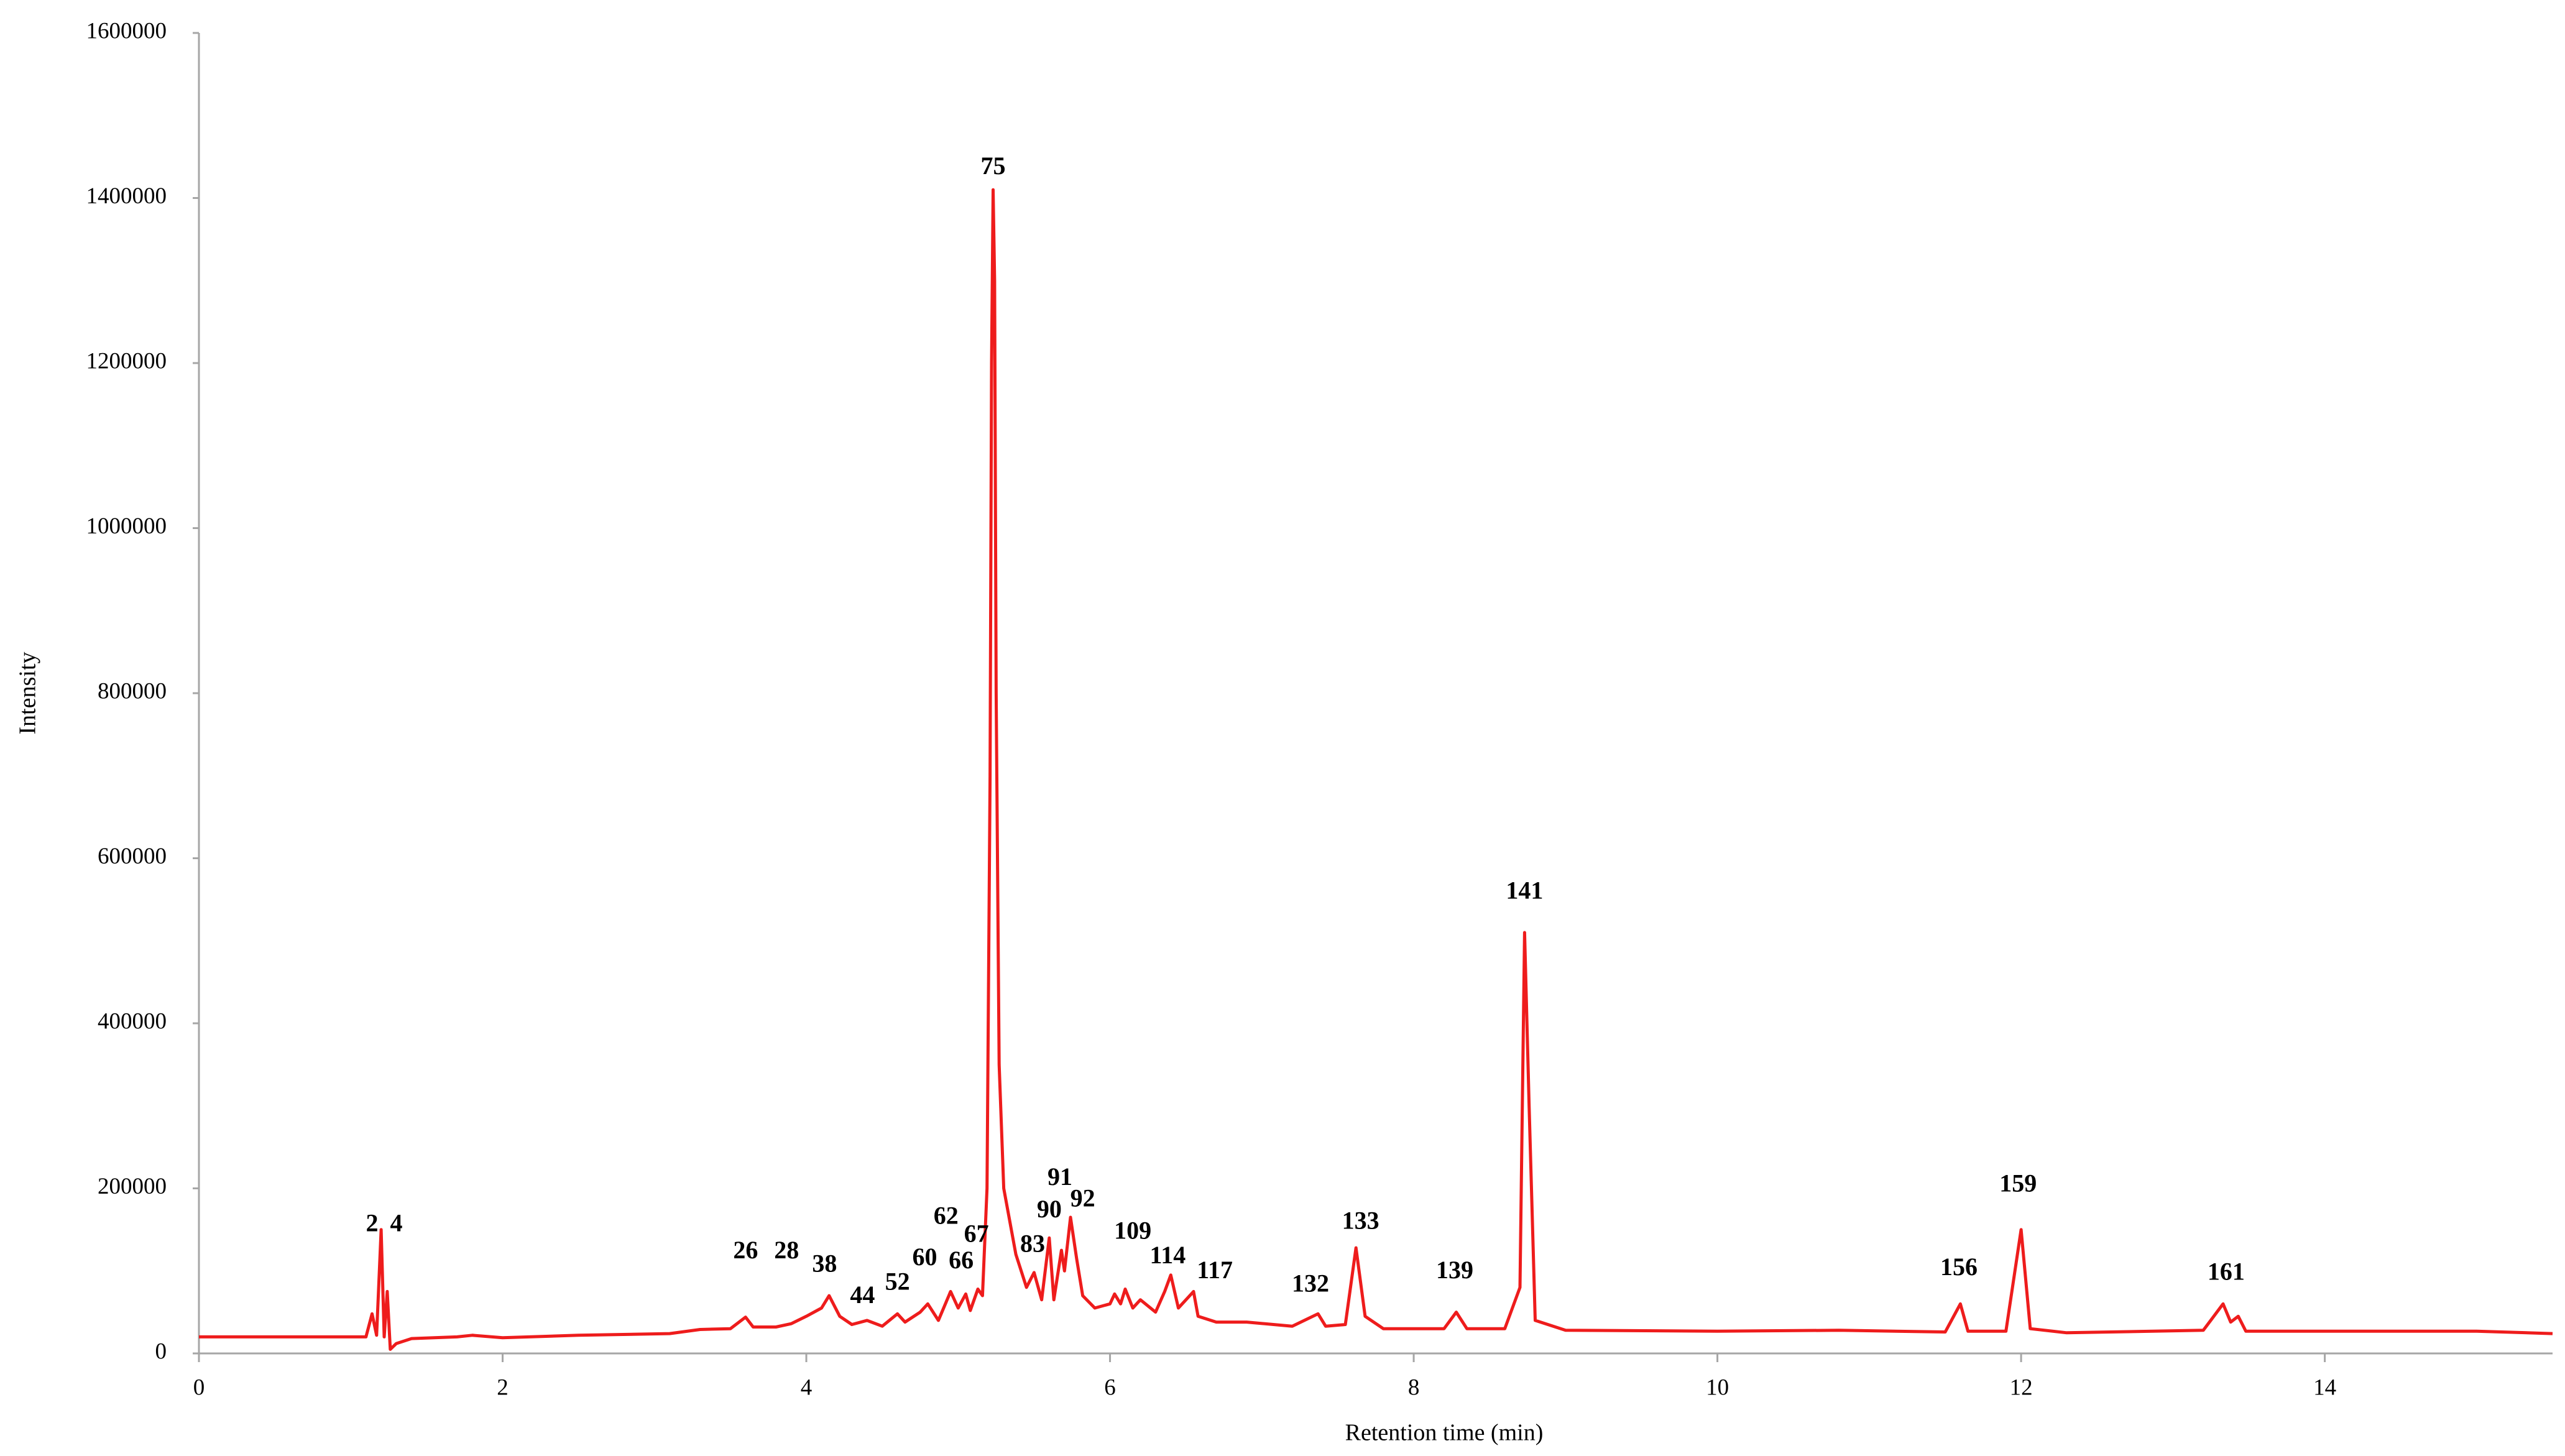  Describe the element at coordinates (1455, 1270) in the screenshot. I see `peak-label: 139` at that location.